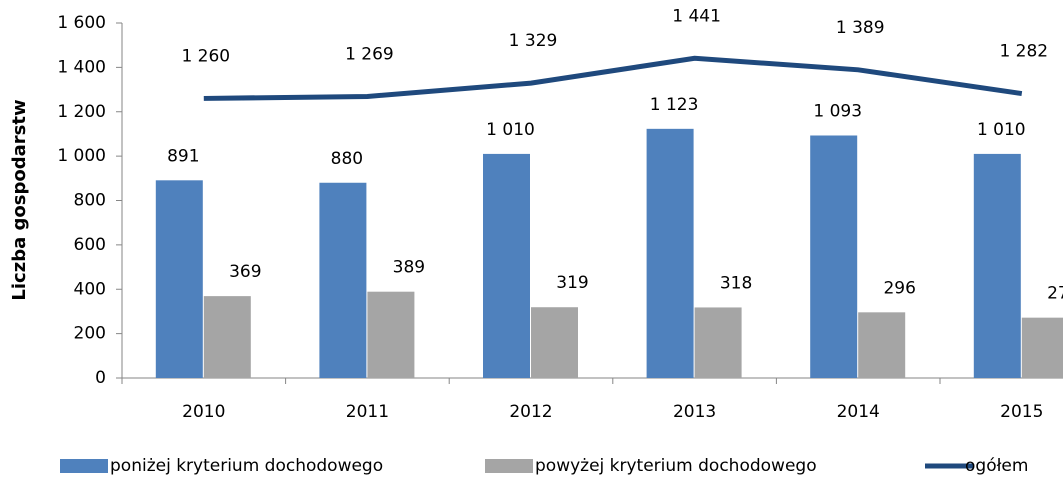 The image size is (1063, 477). Describe the element at coordinates (530, 412) in the screenshot. I see `x-tick-label: 2012` at that location.